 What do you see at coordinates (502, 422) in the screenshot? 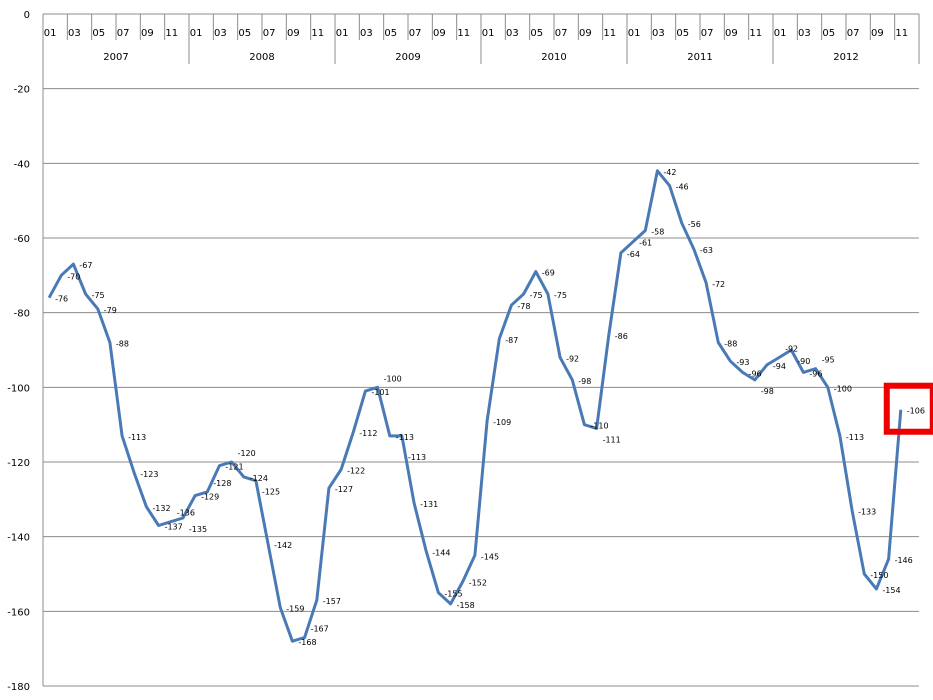
I see `data-label: -109` at bounding box center [502, 422].